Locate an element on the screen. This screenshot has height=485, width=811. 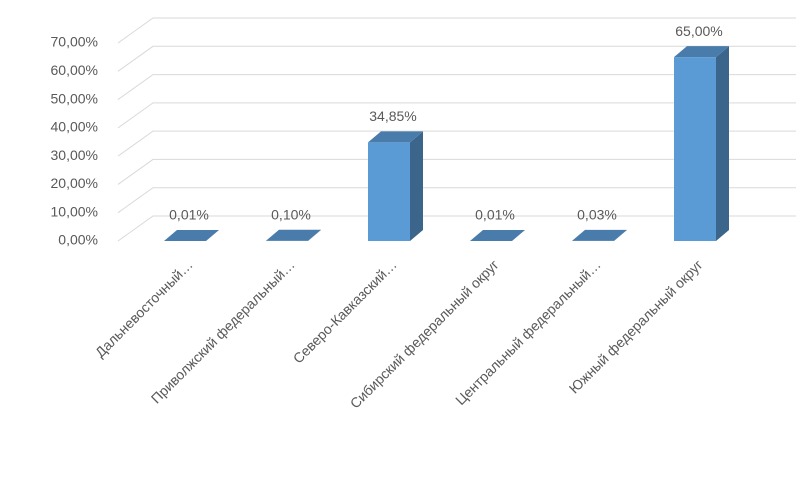
data-label: 0,03% is located at coordinates (597, 215).